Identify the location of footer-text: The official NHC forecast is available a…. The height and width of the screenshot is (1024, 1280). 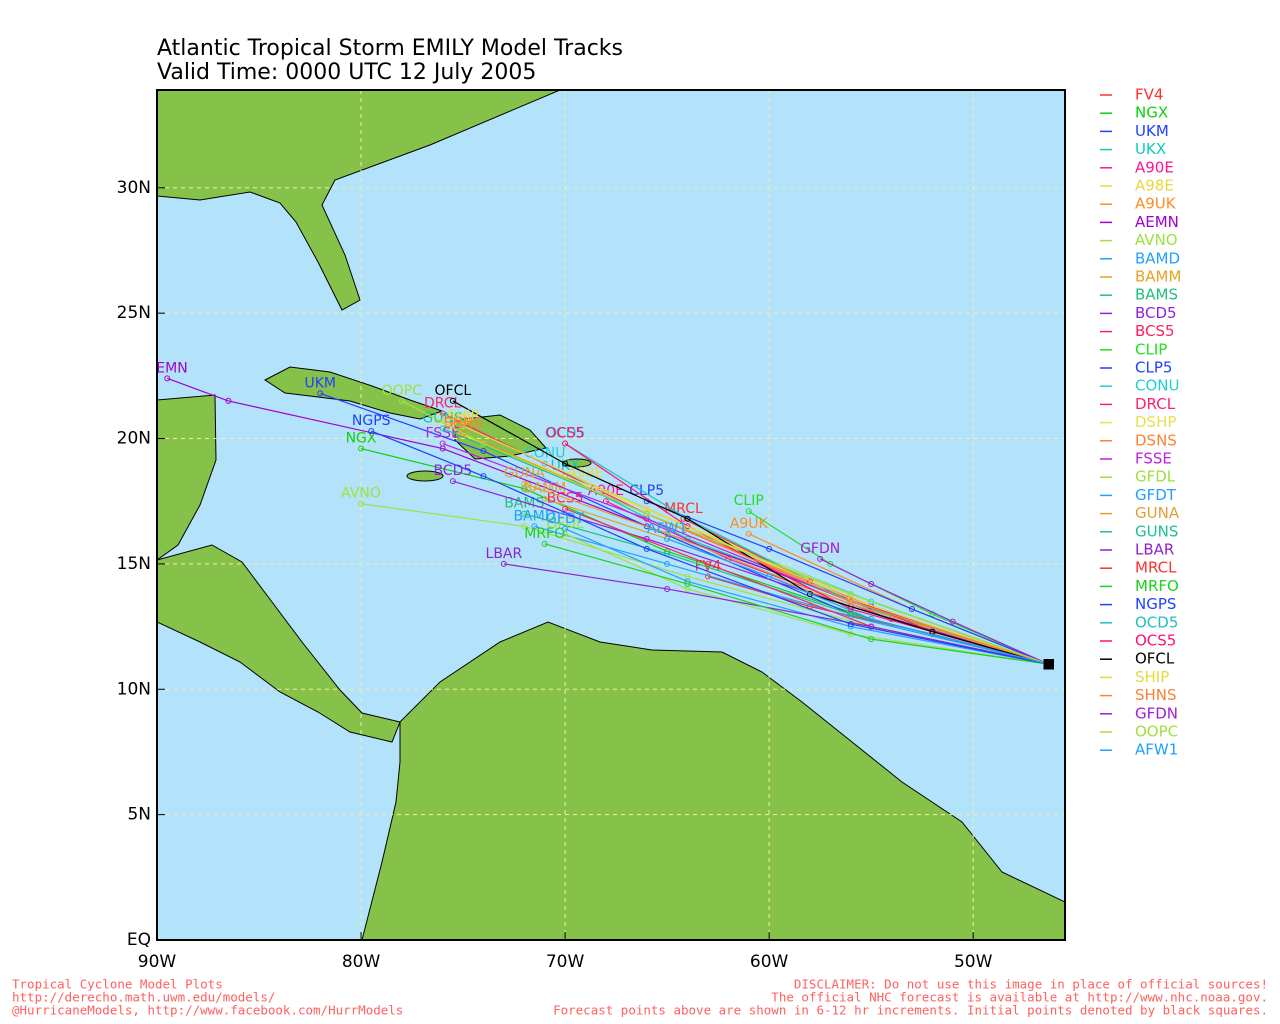
(1019, 997).